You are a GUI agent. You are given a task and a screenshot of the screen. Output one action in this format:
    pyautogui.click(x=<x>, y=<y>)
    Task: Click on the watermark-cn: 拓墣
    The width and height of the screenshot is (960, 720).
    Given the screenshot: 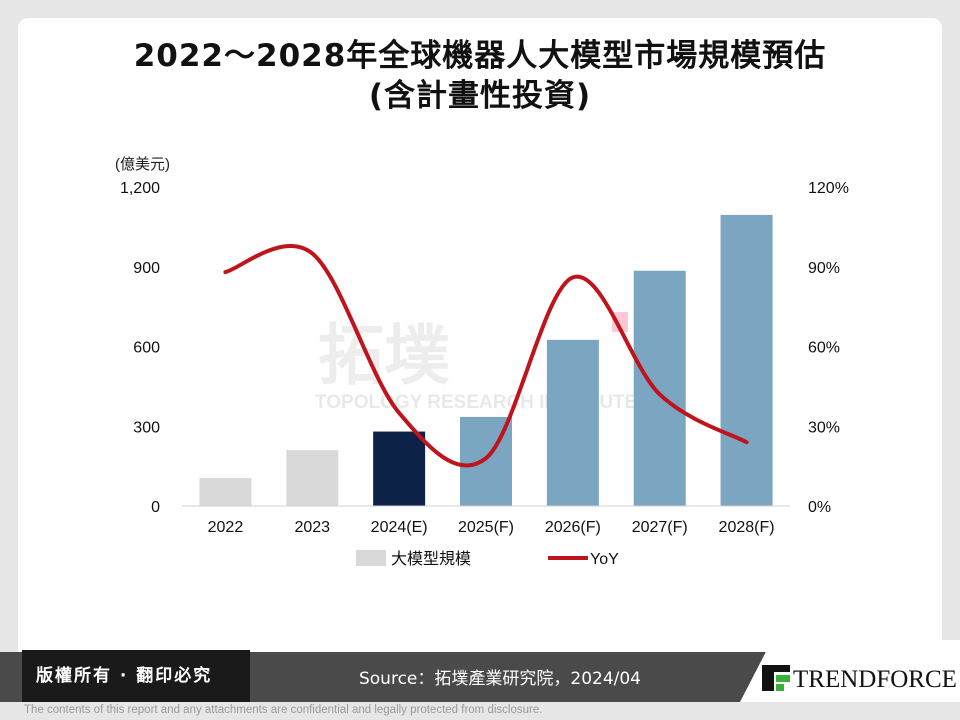 What is the action you would take?
    pyautogui.click(x=384, y=355)
    